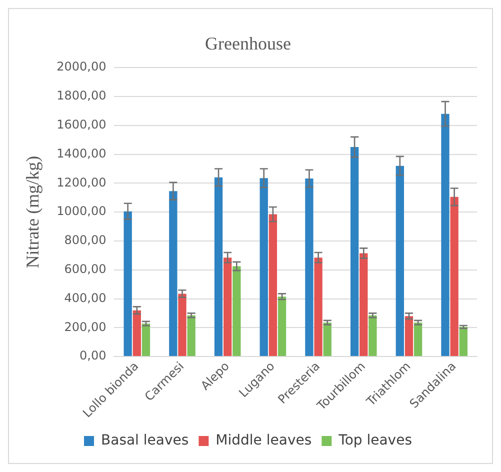 The image size is (501, 472). I want to click on y-tick-label: 1400,00, so click(81, 153).